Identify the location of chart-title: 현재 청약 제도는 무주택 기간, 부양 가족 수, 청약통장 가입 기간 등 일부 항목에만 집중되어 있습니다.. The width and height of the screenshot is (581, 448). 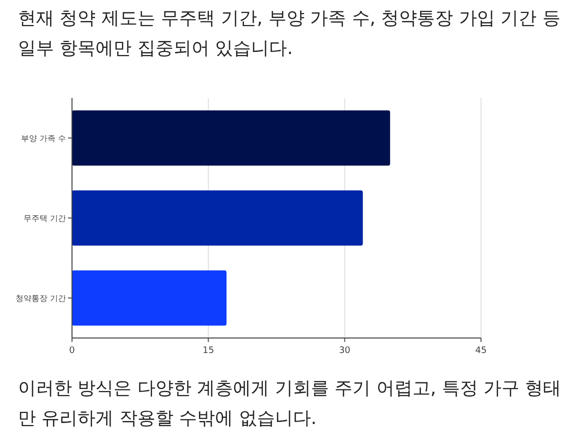
(290, 34).